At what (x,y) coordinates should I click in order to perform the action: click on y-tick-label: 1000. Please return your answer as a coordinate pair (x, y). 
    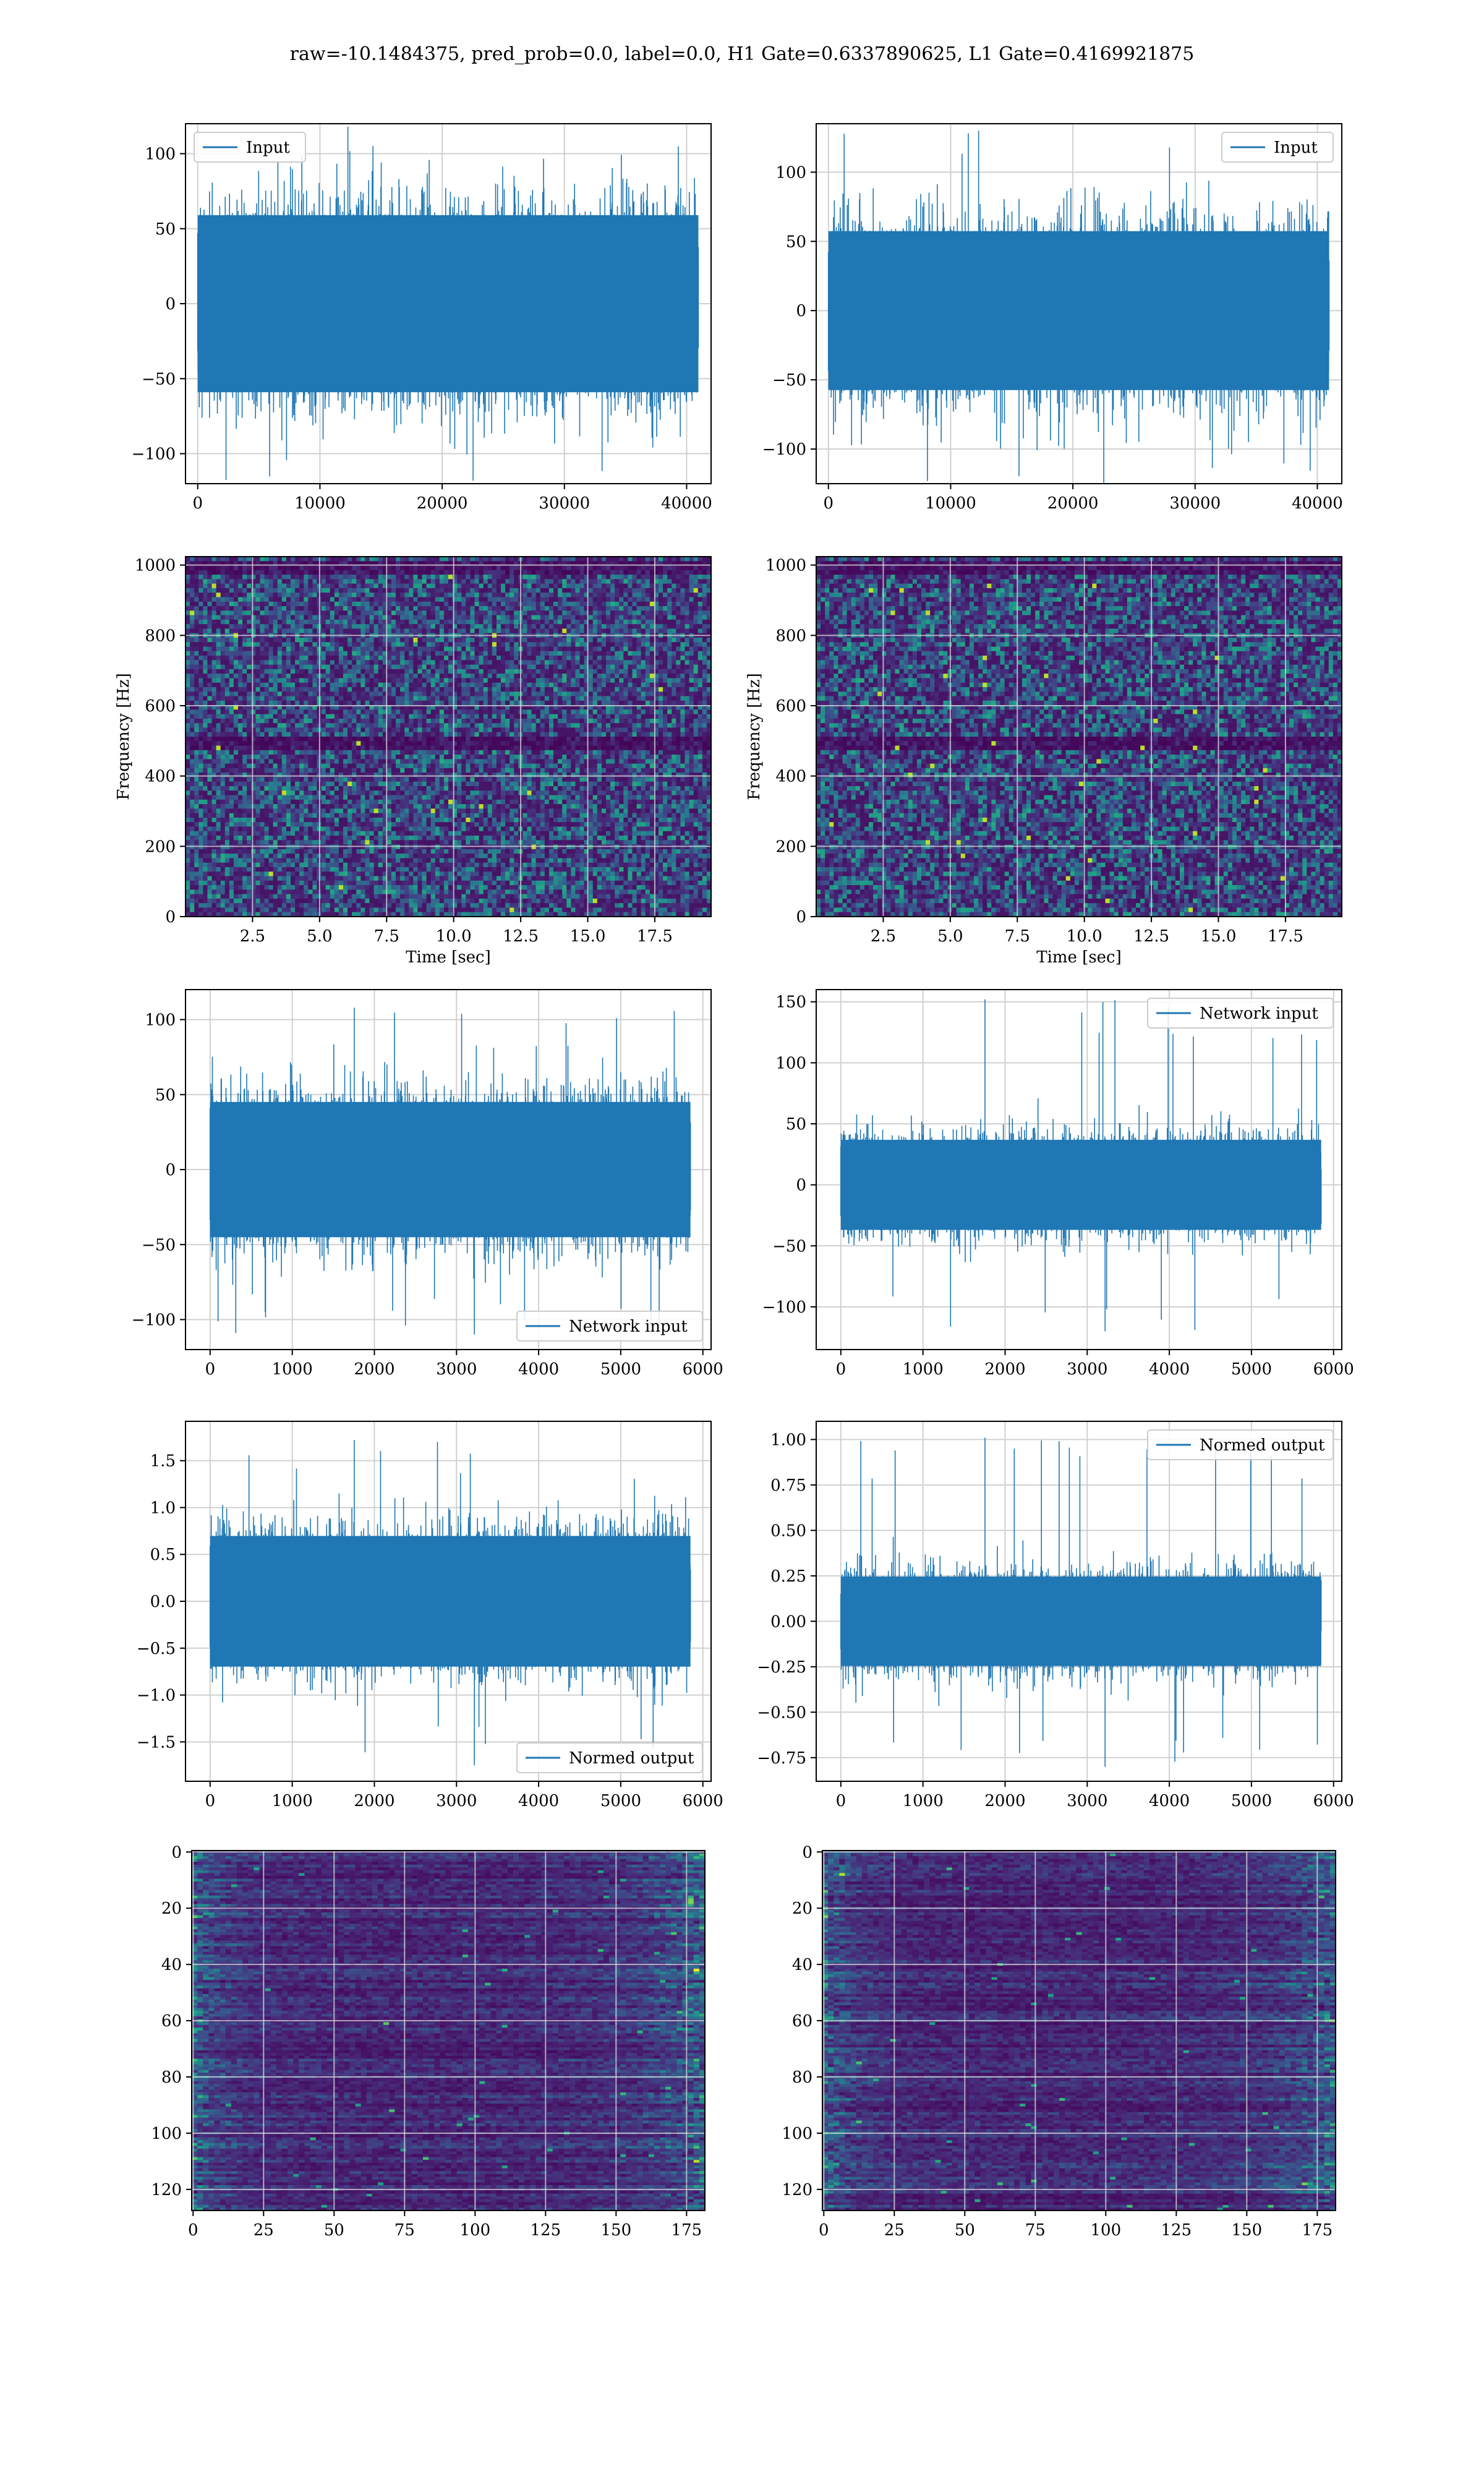
    Looking at the image, I should click on (155, 566).